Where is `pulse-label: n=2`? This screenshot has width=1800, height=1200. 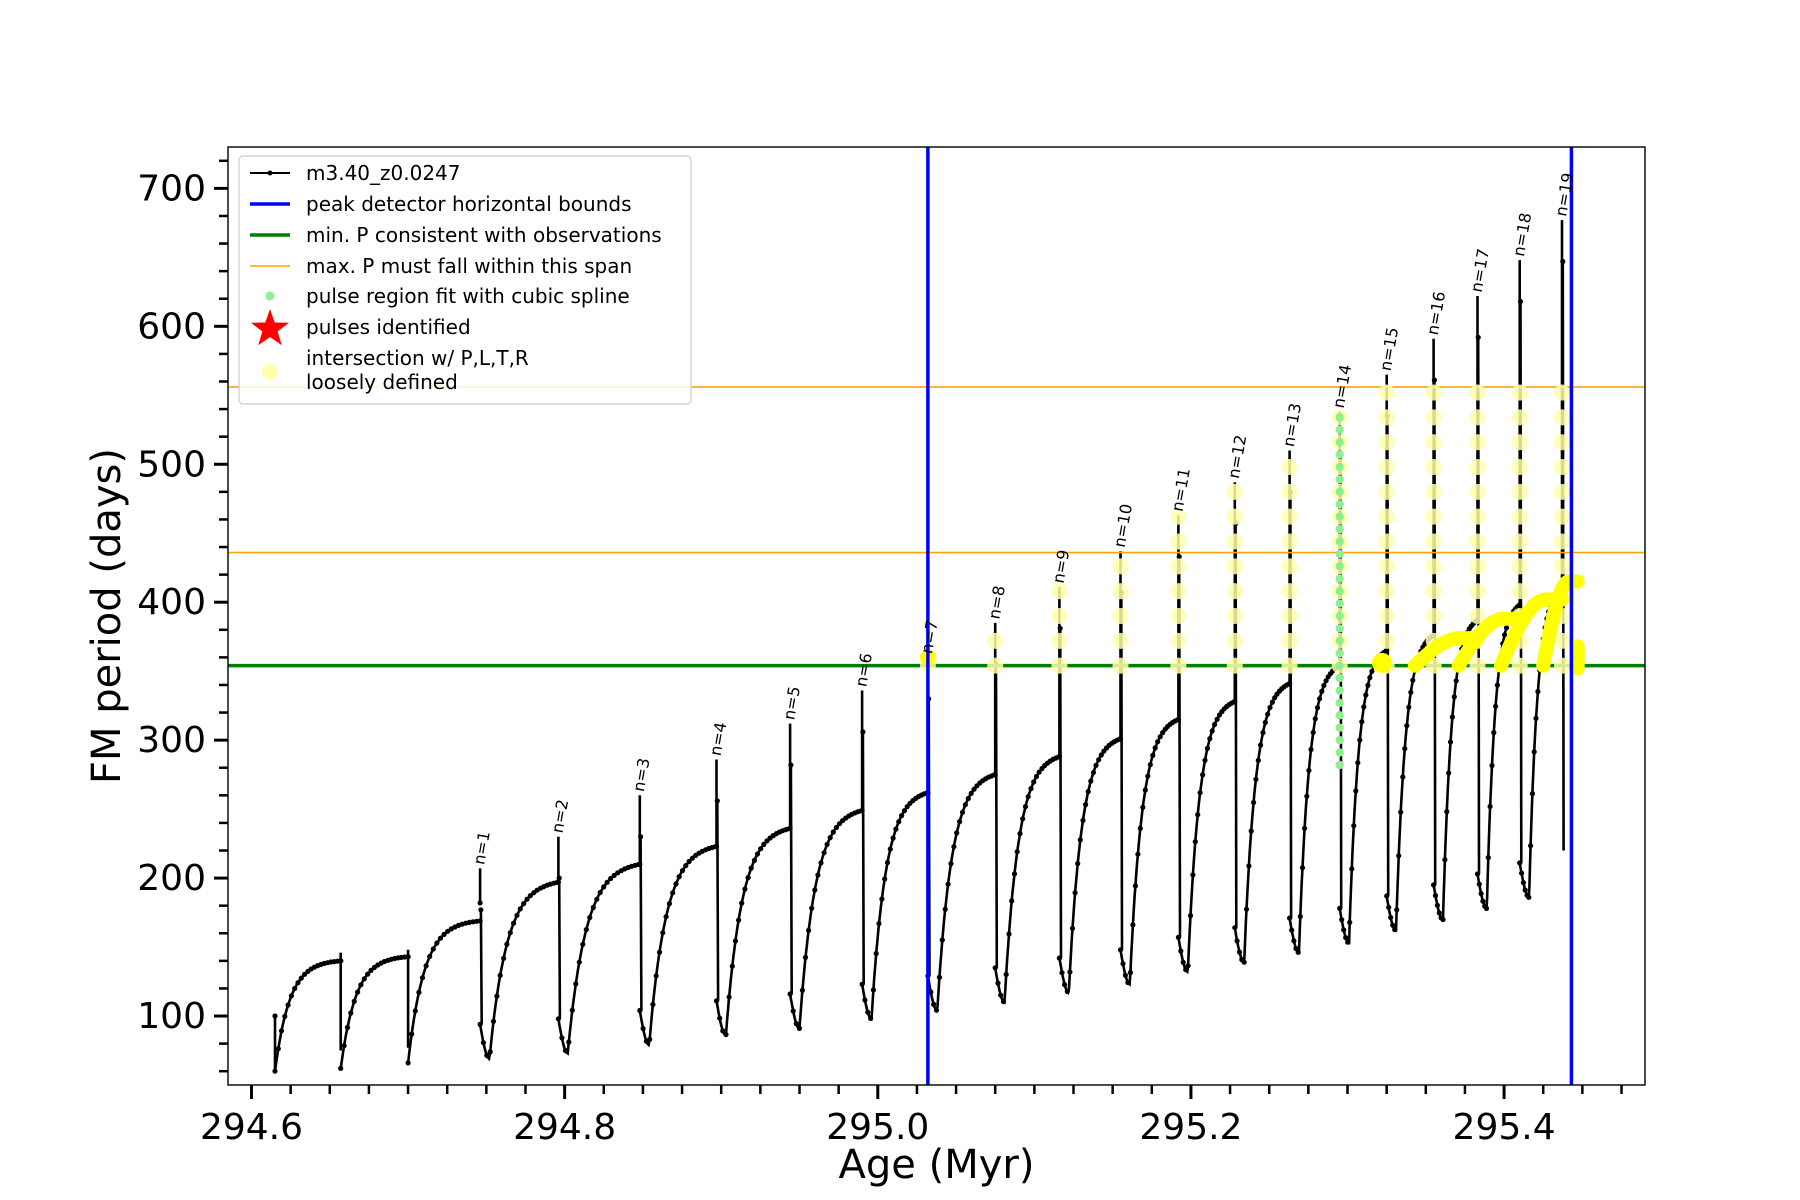
pulse-label: n=2 is located at coordinates (560, 816).